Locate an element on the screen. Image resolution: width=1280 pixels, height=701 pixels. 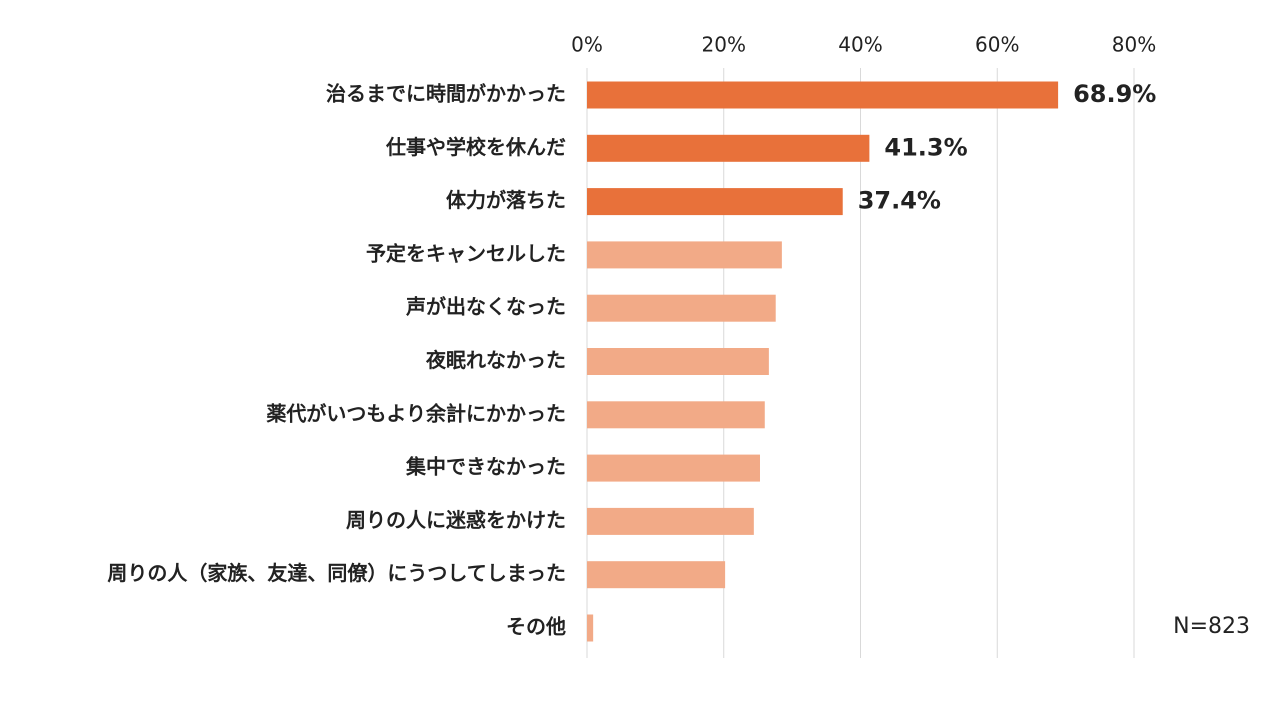
category-label: 周りの人に迷惑をかけた is located at coordinates (456, 520).